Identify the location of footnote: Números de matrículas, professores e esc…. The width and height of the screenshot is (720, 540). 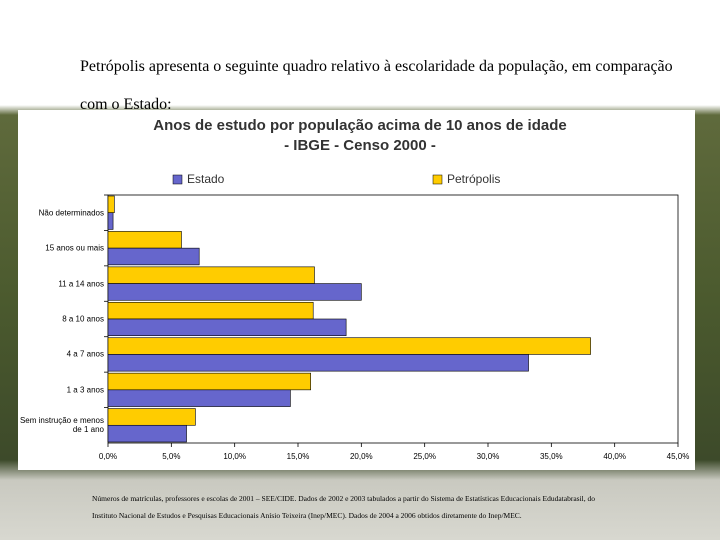
(343, 507).